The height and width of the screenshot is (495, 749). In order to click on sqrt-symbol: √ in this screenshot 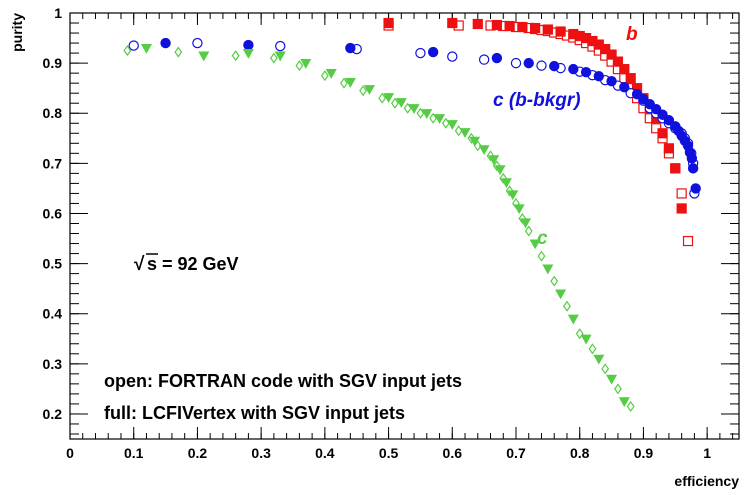, I will do `click(139, 264)`.